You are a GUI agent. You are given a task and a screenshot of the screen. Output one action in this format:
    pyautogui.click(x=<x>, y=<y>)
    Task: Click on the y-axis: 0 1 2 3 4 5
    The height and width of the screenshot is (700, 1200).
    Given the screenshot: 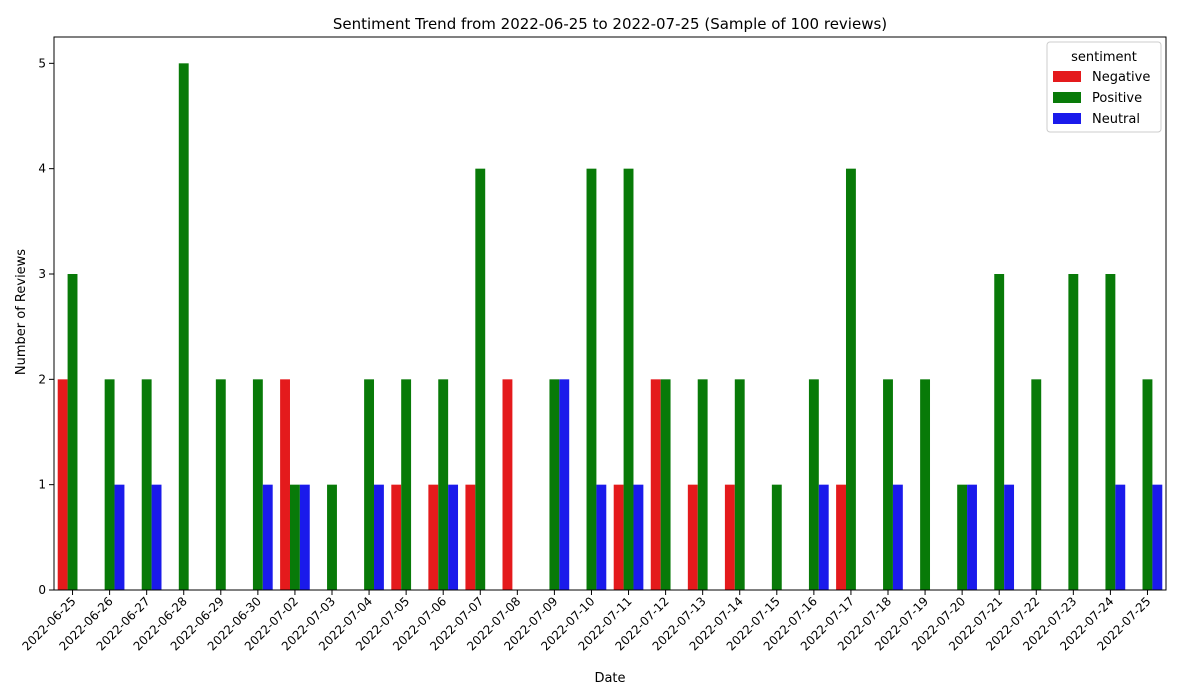 What is the action you would take?
    pyautogui.click(x=46, y=326)
    